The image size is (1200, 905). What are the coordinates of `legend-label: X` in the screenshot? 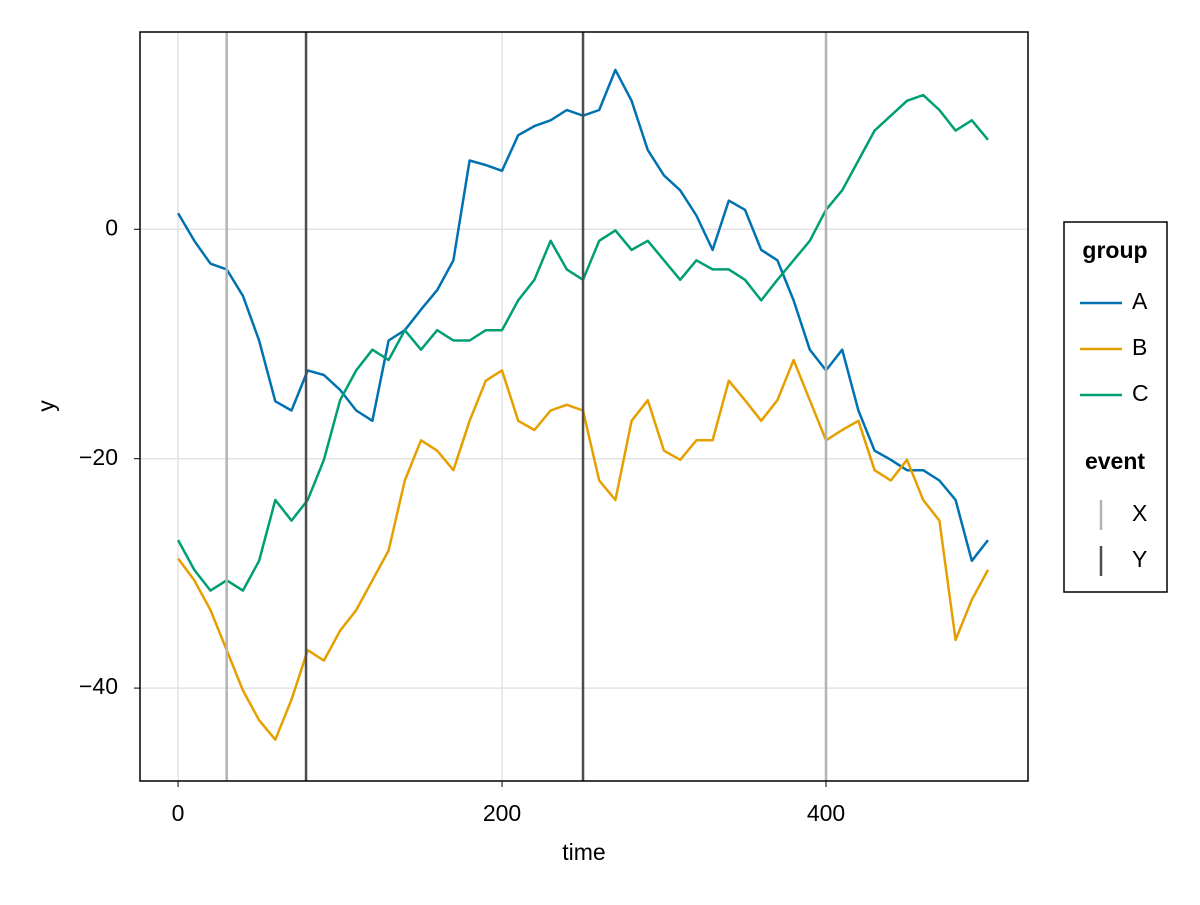 It's located at (1139, 513).